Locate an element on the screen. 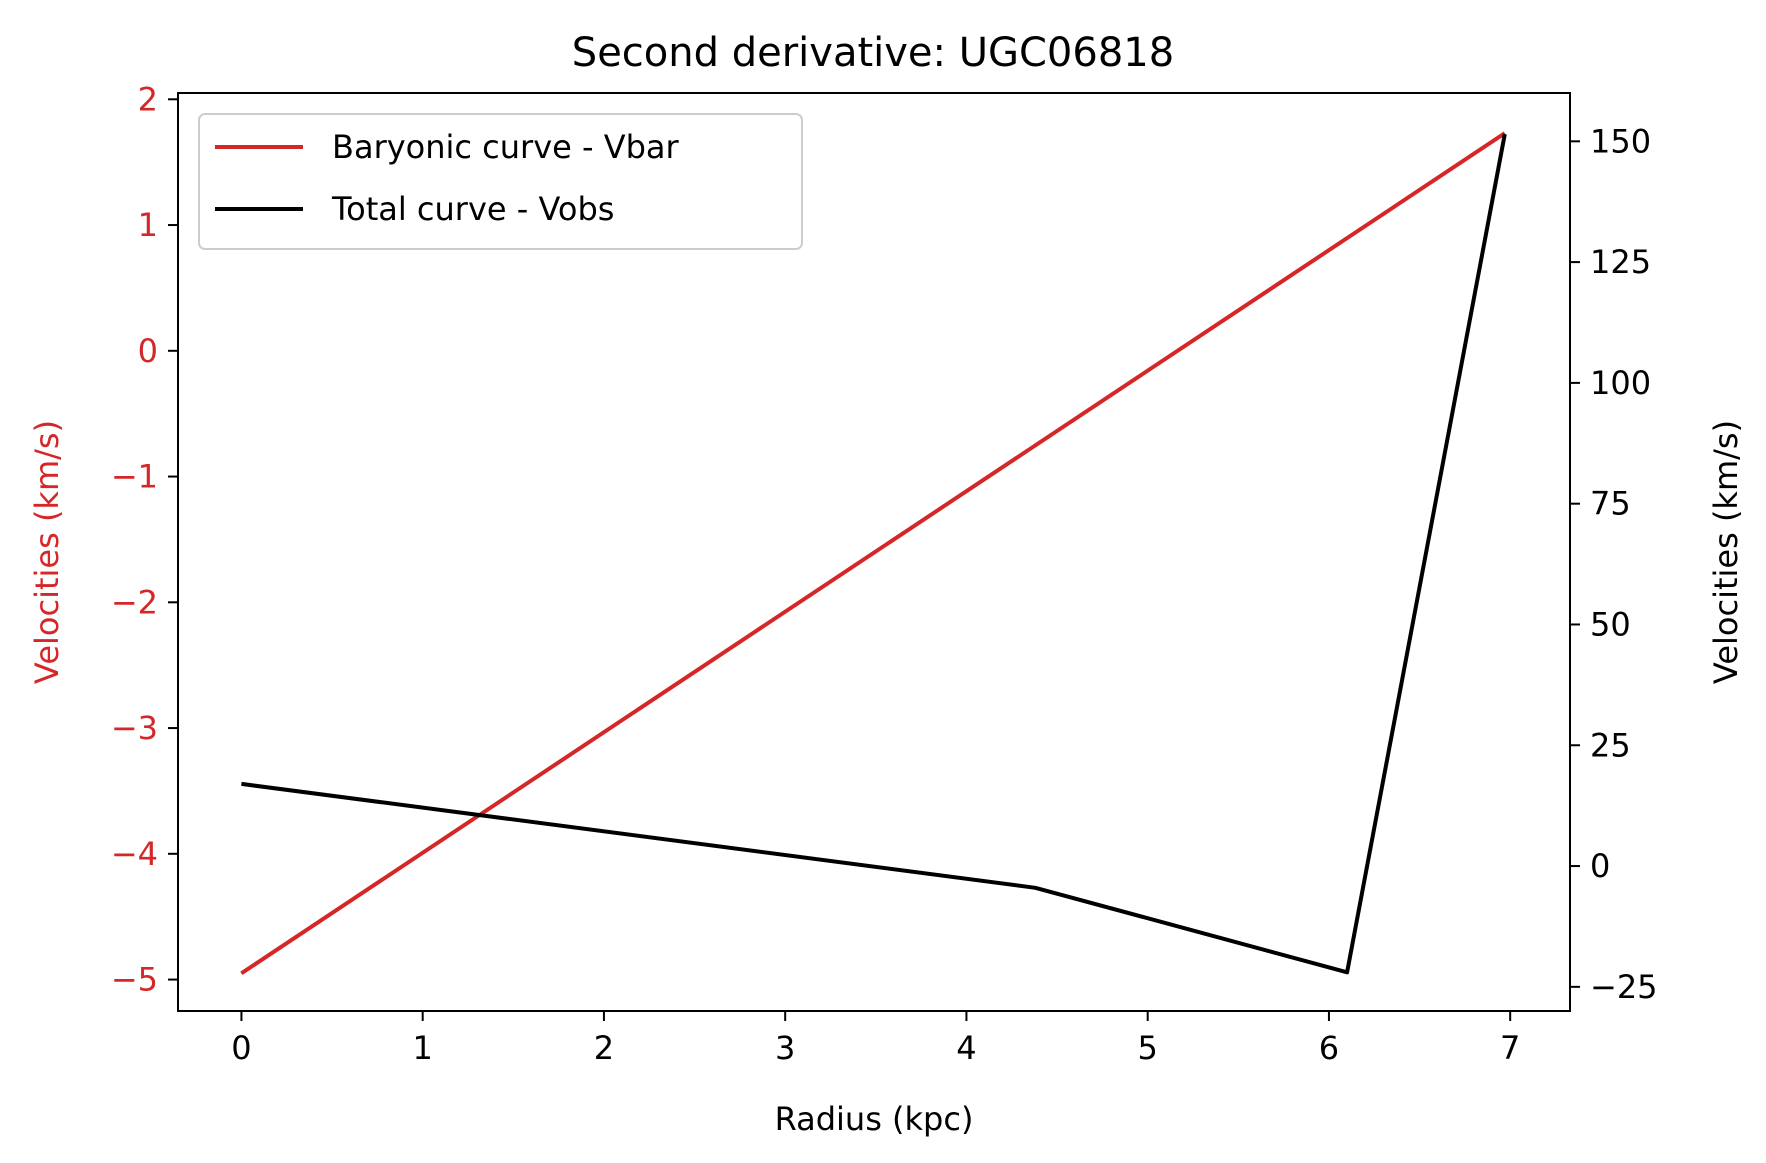  left-y-tick-label: 1 is located at coordinates (148, 225).